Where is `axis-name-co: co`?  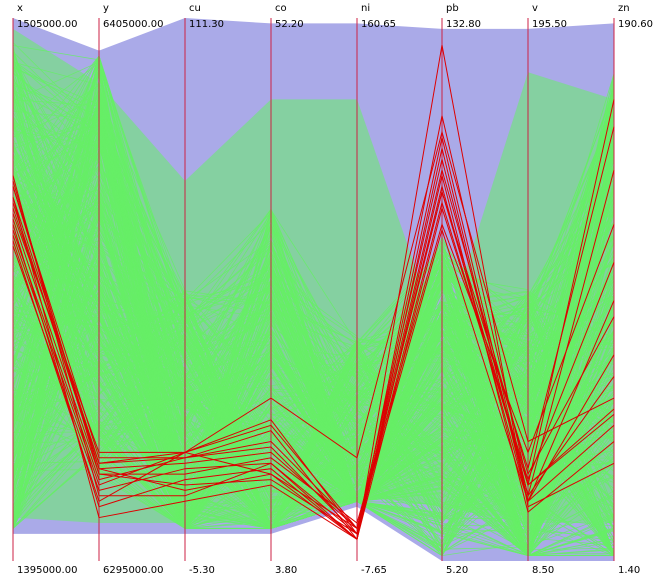
axis-name-co: co is located at coordinates (281, 8).